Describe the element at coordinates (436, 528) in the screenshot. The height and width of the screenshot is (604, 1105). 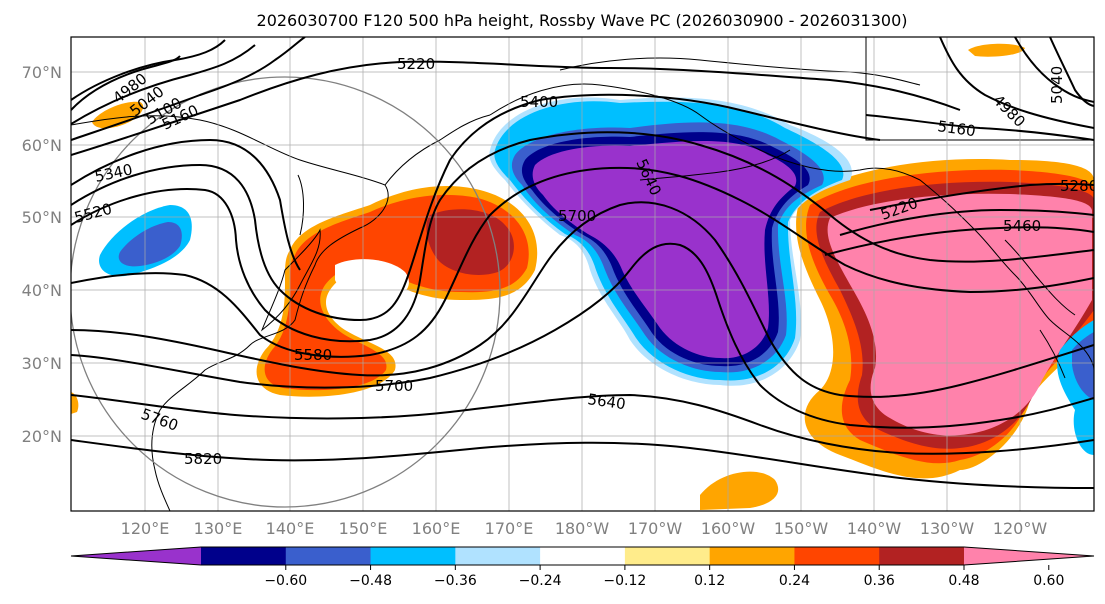
I see `lon-label: 160°E` at that location.